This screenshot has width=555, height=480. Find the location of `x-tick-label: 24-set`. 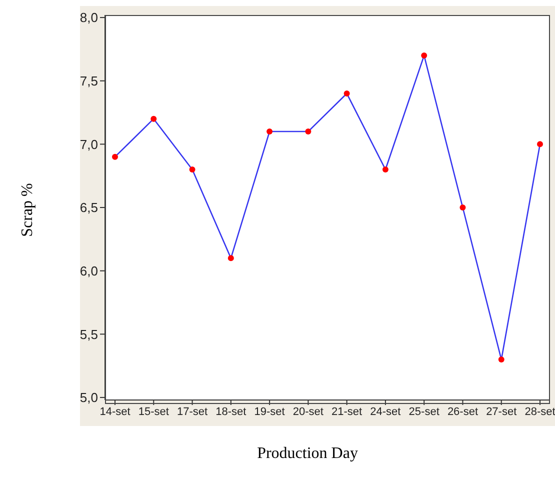

x-tick-label: 24-set is located at coordinates (385, 412).